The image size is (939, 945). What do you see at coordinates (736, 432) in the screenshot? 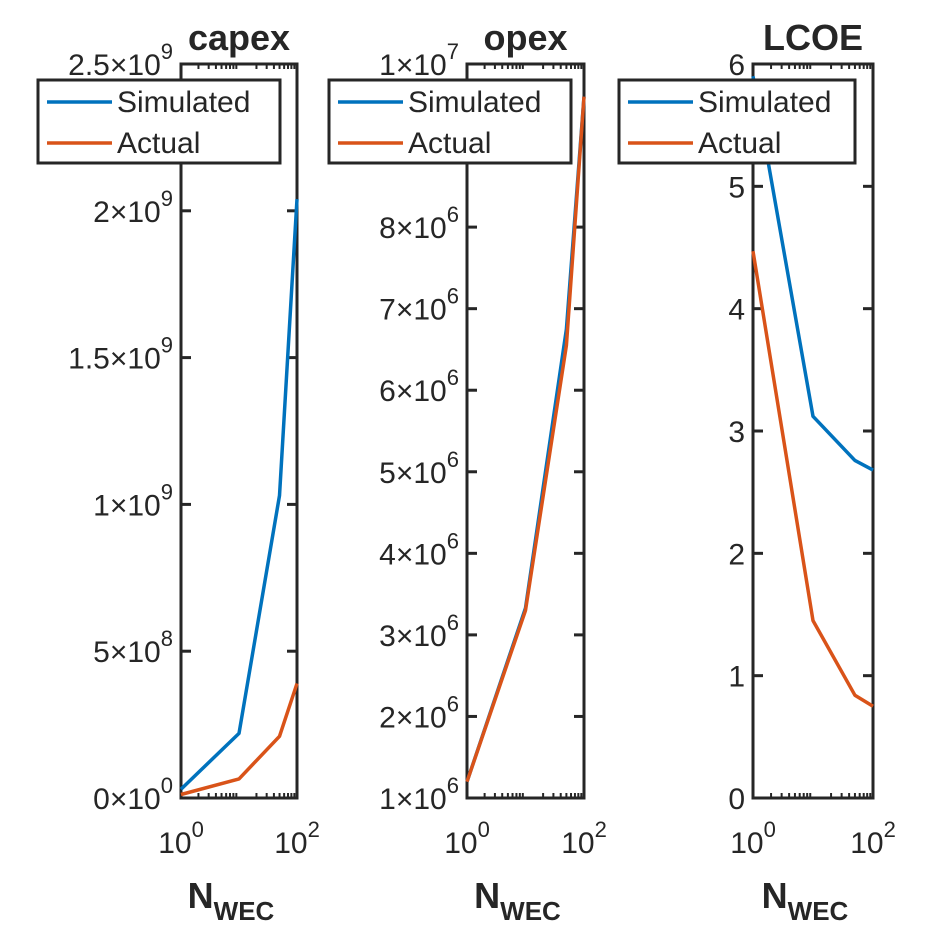
I see `panel-lcoe-ytick-label-3: 3` at bounding box center [736, 432].